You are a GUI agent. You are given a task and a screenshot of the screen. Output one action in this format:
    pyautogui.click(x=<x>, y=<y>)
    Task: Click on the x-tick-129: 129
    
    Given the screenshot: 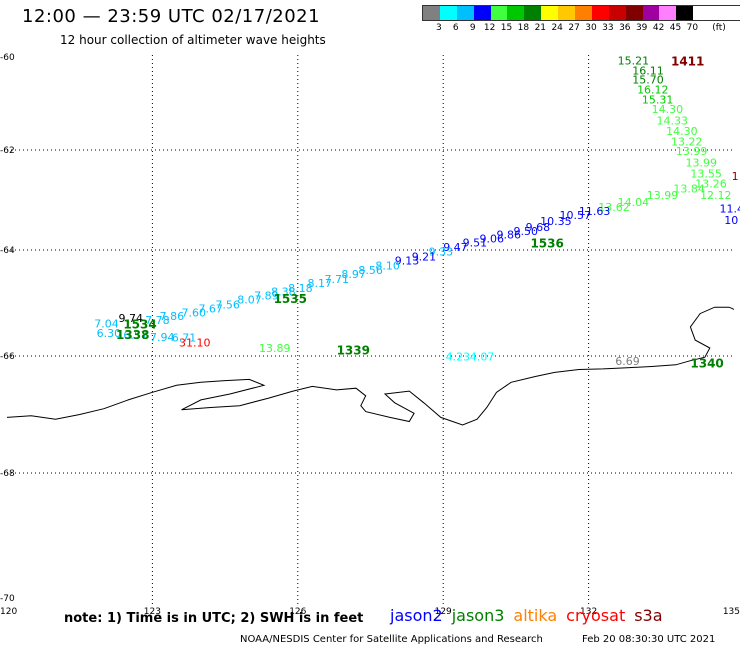 What is the action you would take?
    pyautogui.click(x=443, y=612)
    